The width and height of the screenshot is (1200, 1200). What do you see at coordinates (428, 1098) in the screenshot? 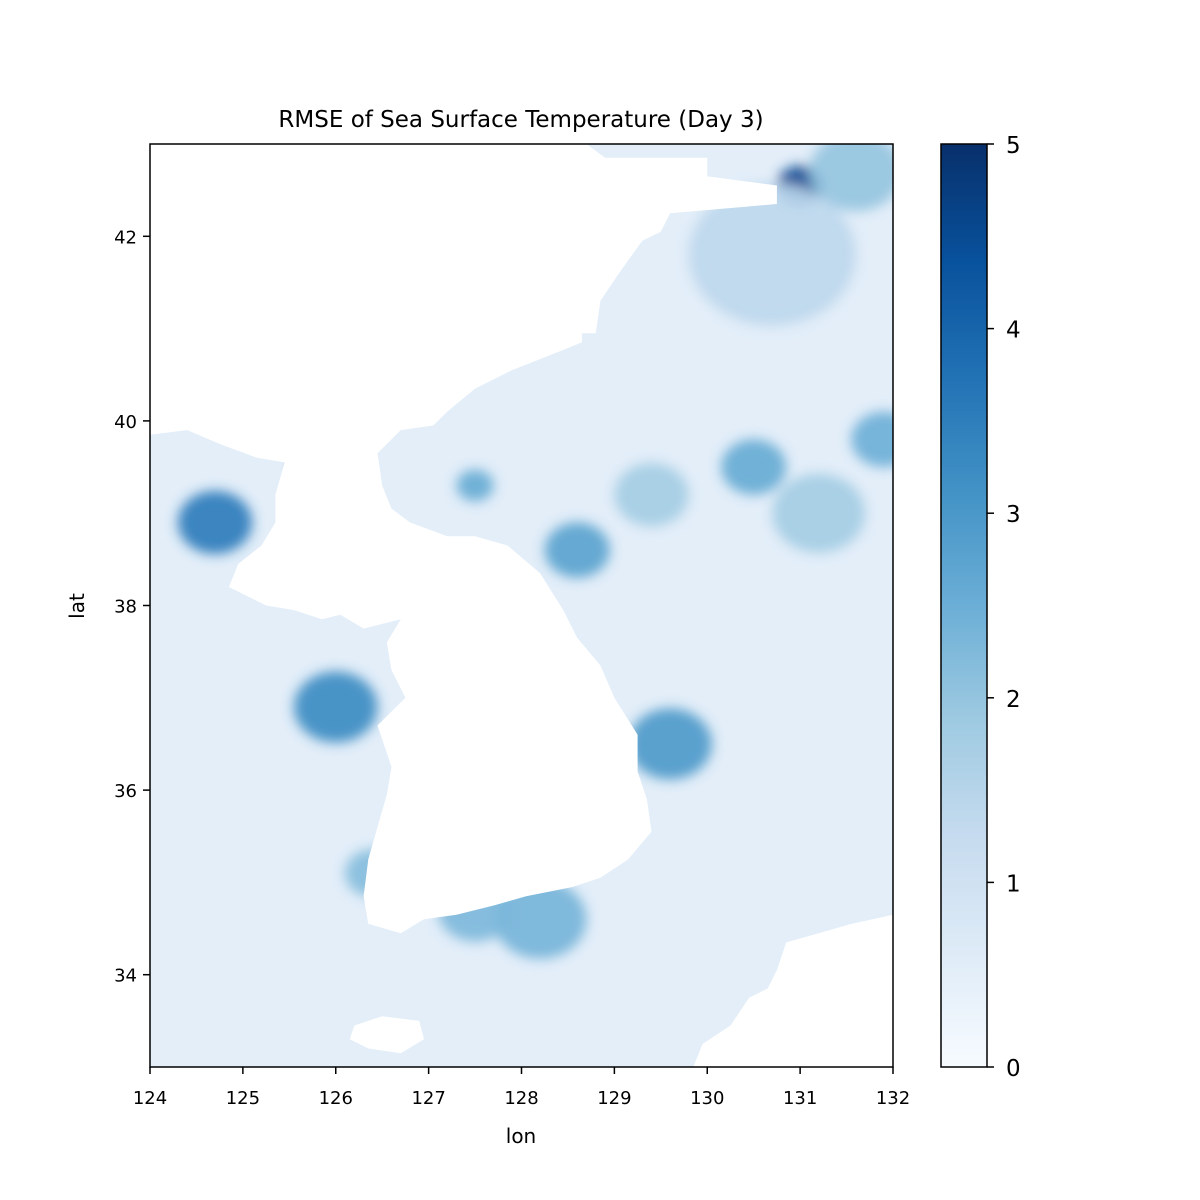
I see `x-tick-label: 127` at bounding box center [428, 1098].